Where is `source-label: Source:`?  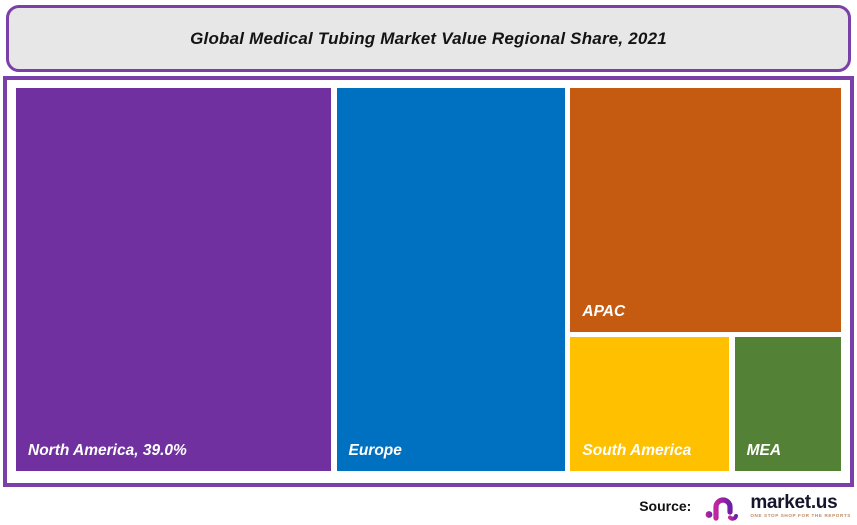
source-label: Source: is located at coordinates (665, 506).